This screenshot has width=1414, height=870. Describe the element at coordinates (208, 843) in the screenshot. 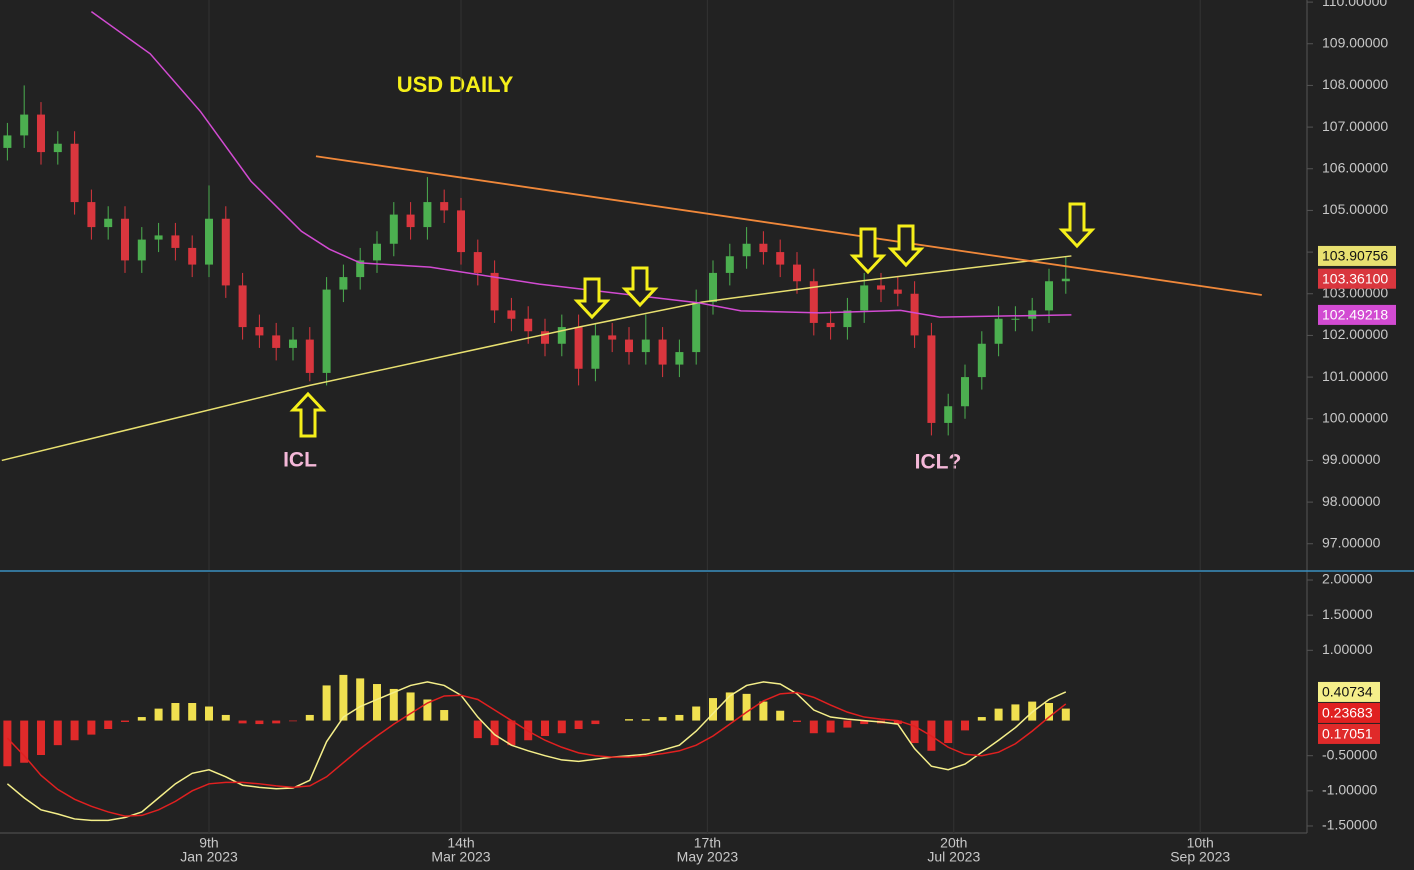

I see `x-tick-label: 9th` at that location.